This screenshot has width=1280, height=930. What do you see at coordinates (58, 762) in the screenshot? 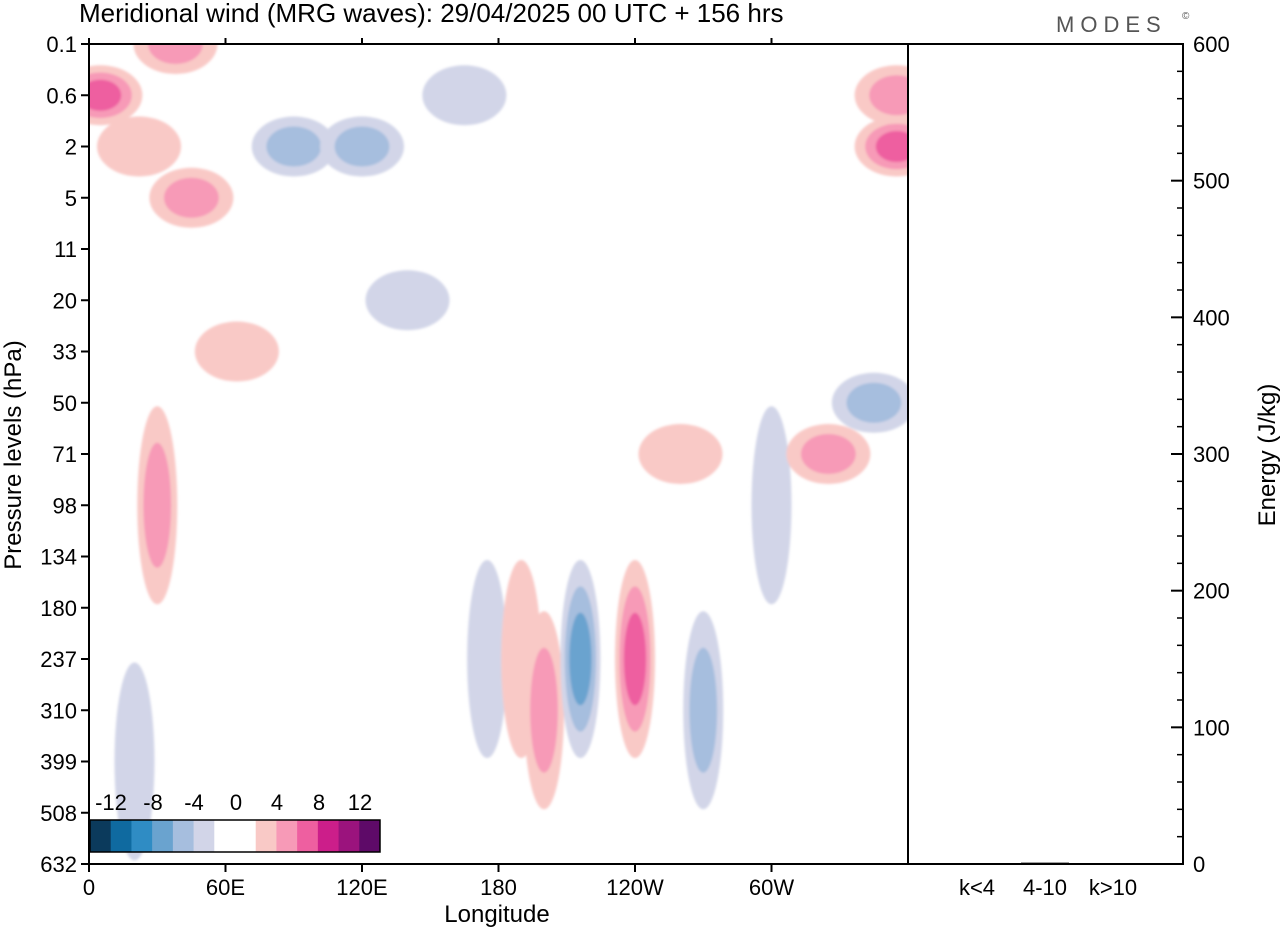
I see `y-tick-label: 399` at bounding box center [58, 762].